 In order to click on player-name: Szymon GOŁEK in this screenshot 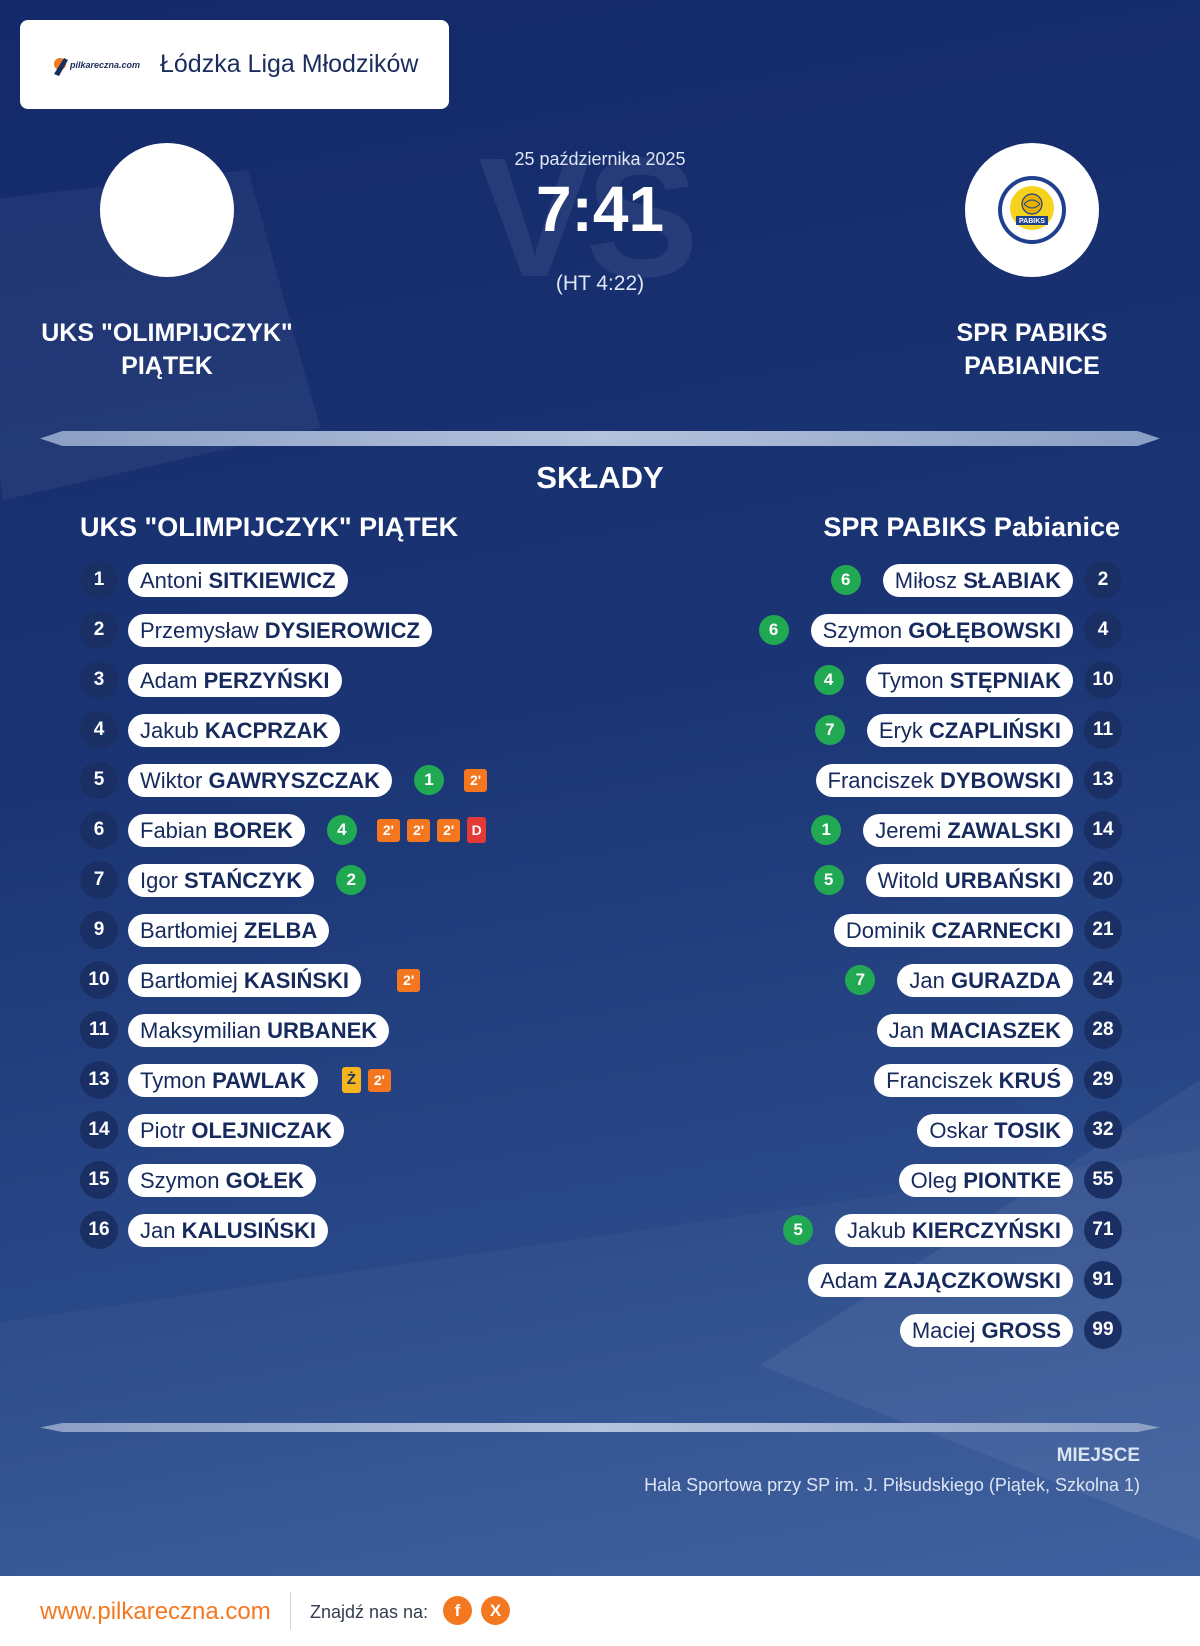, I will do `click(222, 1180)`.